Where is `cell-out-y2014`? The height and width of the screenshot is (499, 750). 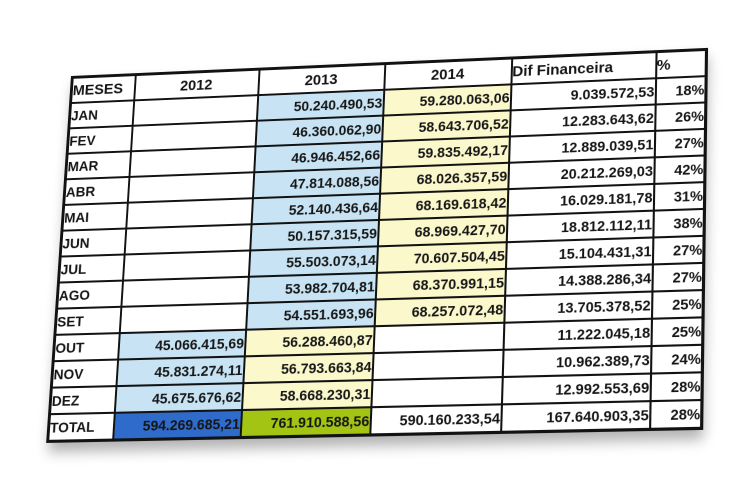 cell-out-y2014 is located at coordinates (438, 338).